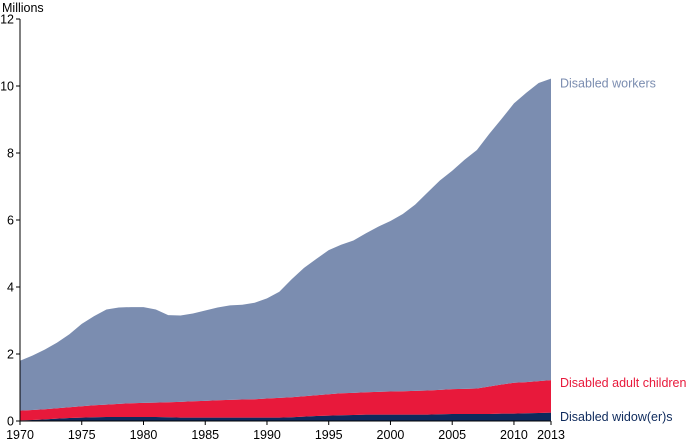 The height and width of the screenshot is (444, 687). I want to click on x-tick-label: 1970, so click(20, 435).